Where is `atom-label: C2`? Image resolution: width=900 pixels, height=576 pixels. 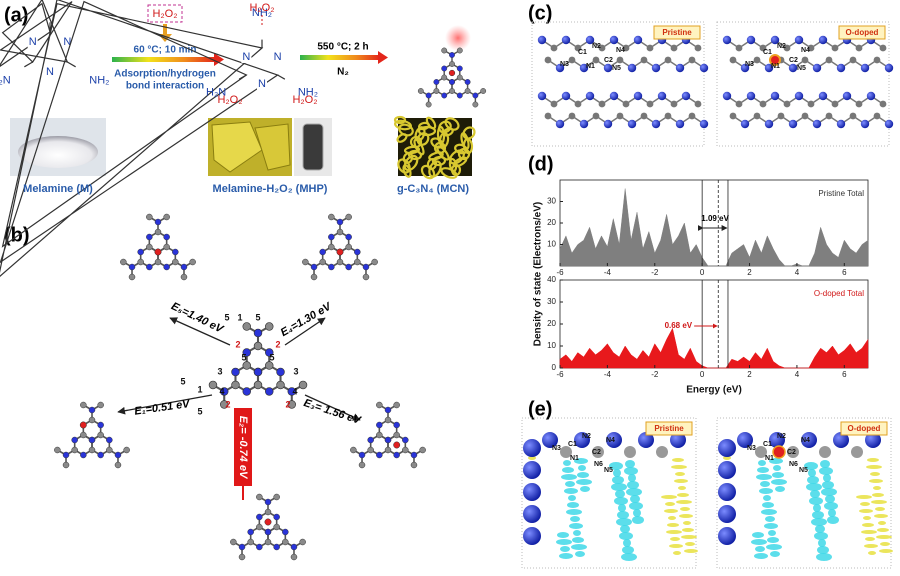
atom-label: C2 is located at coordinates (793, 60).